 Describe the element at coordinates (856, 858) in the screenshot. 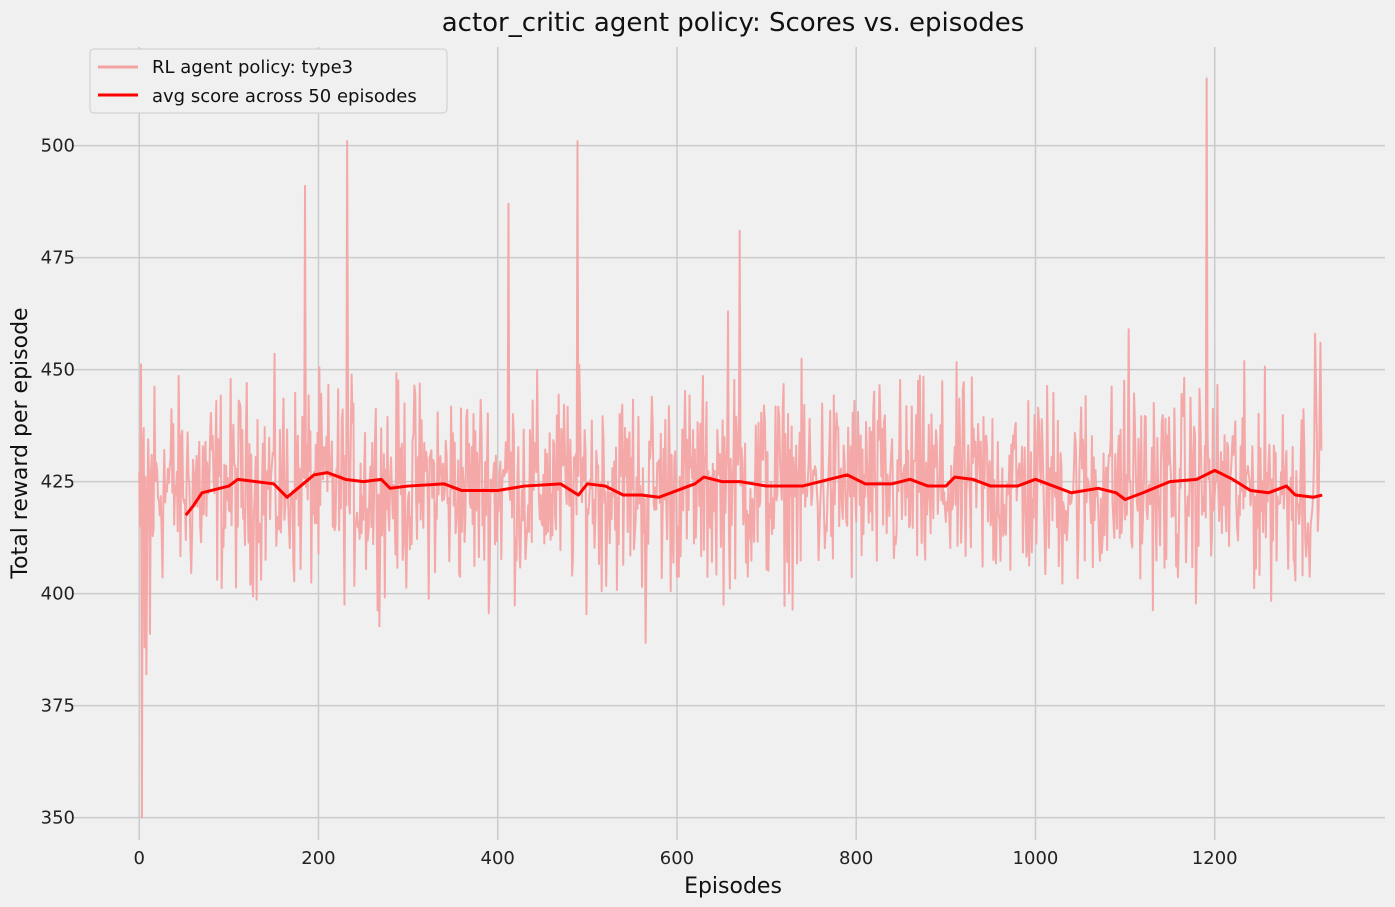

I see `x-tick-label: 800` at that location.